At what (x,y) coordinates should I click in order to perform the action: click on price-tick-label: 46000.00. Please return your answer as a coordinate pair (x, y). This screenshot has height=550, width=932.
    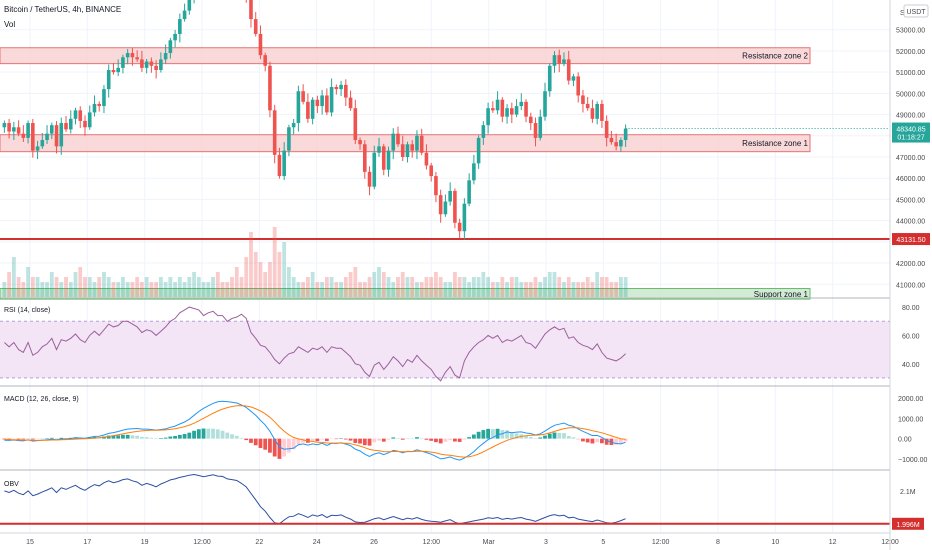
    Looking at the image, I should click on (910, 179).